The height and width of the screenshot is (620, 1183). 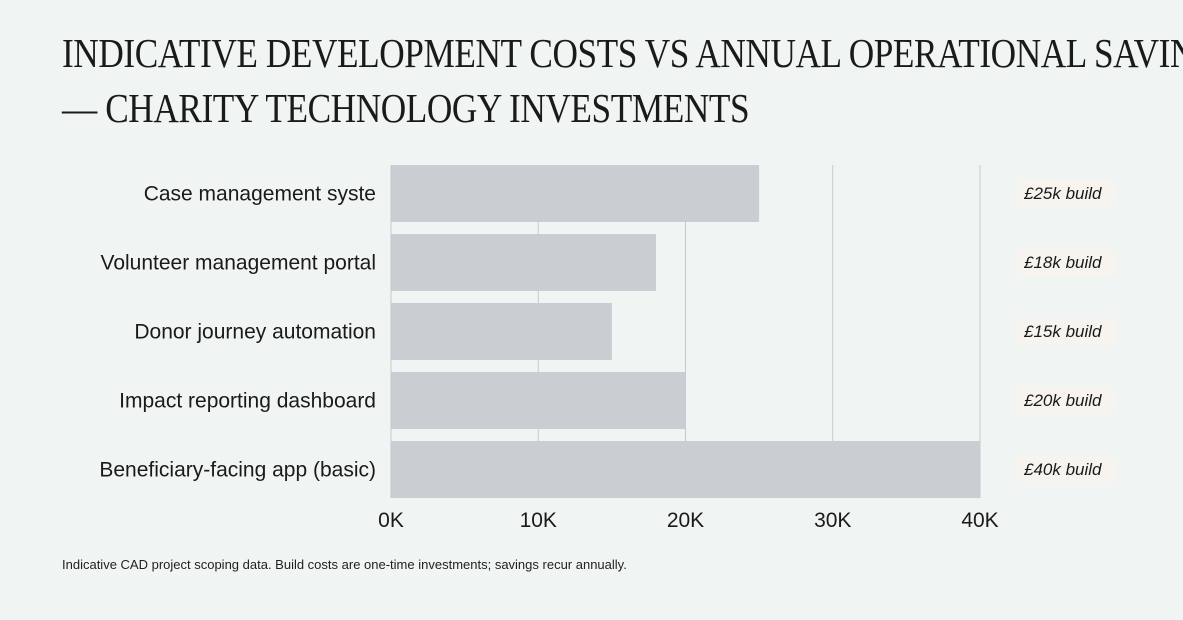 I want to click on category-label: Case management syste, so click(x=260, y=194).